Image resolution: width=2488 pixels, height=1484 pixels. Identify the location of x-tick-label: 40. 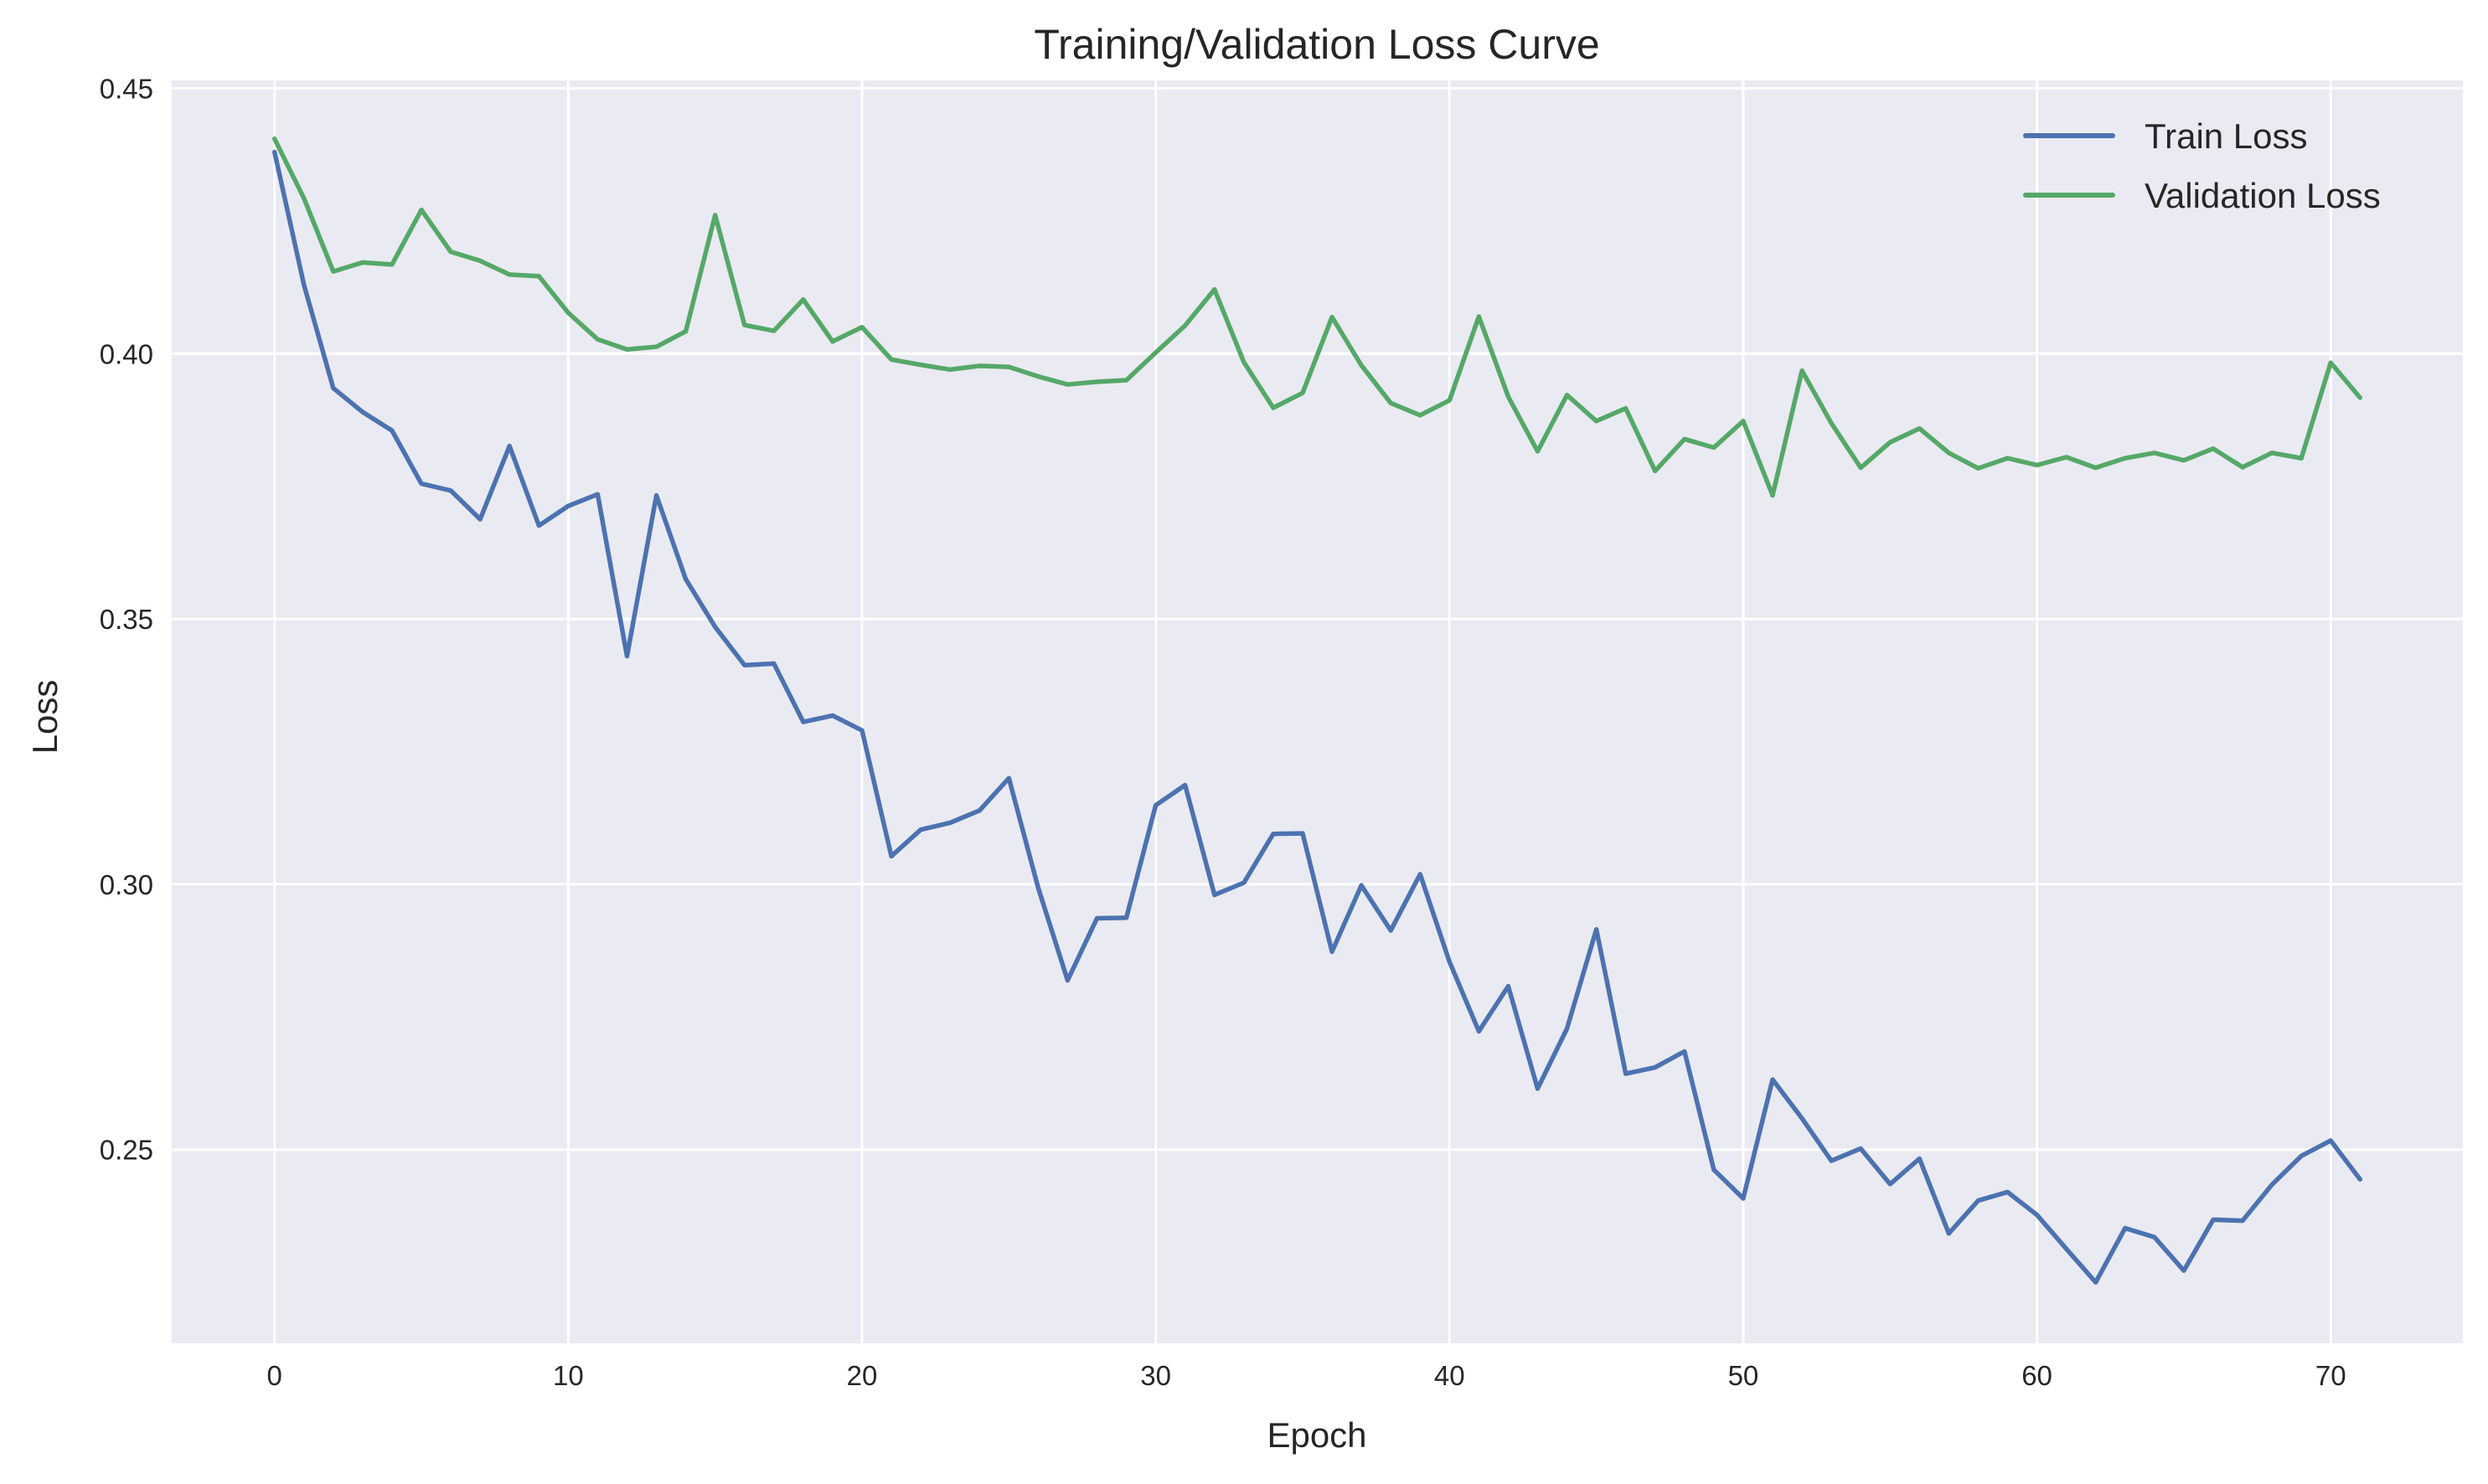
(1449, 1375).